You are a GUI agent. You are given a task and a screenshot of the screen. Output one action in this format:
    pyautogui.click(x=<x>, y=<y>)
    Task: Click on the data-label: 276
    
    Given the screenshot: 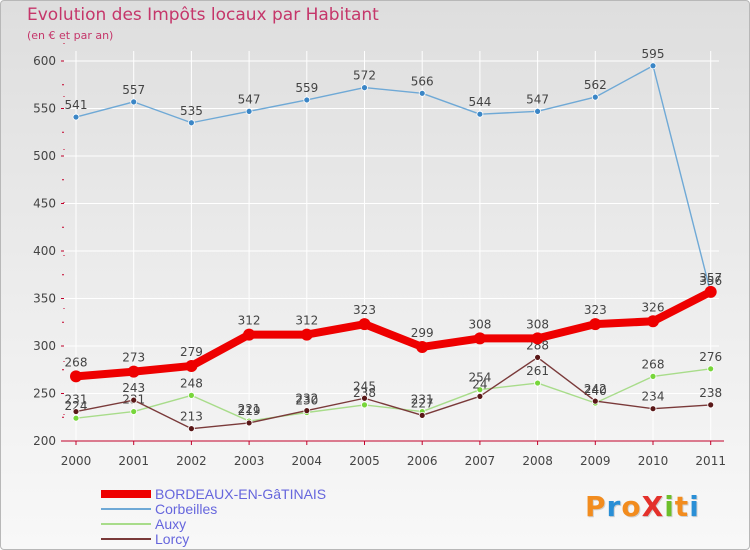 What is the action you would take?
    pyautogui.click(x=710, y=357)
    